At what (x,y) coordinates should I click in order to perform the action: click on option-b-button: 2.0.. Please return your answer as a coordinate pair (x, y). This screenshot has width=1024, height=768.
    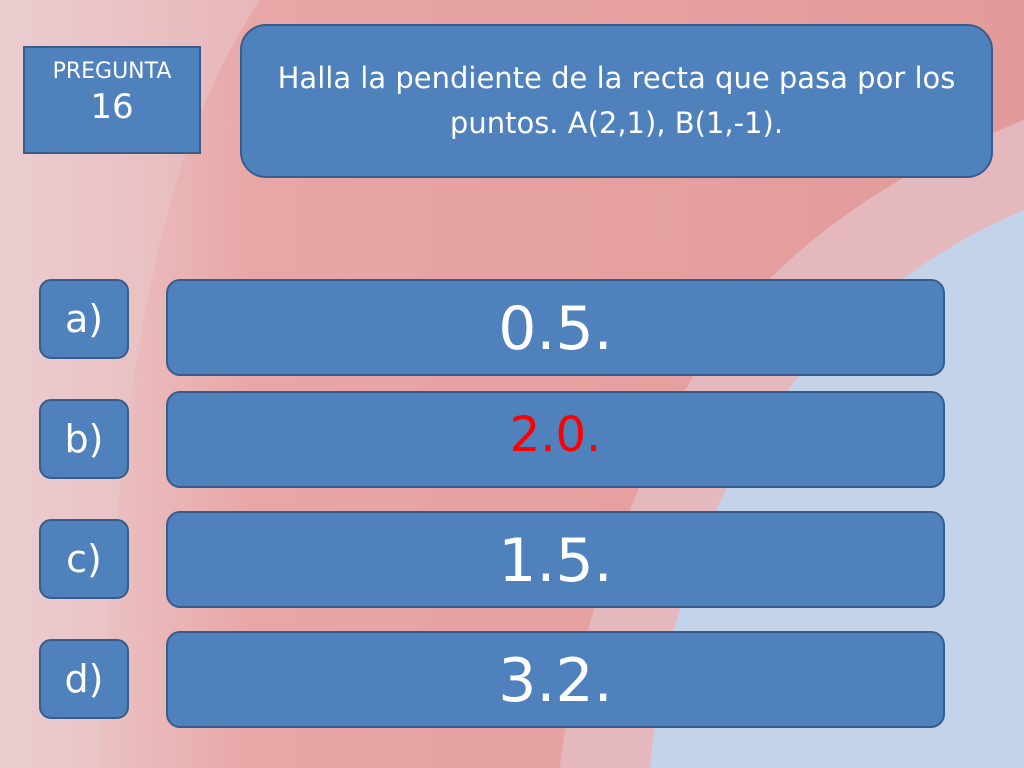
    Looking at the image, I should click on (555, 439).